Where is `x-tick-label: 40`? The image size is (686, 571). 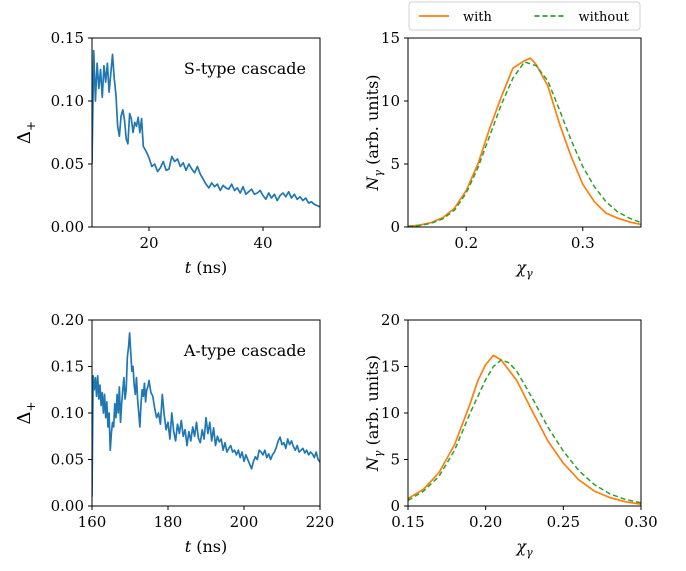
x-tick-label: 40 is located at coordinates (262, 243).